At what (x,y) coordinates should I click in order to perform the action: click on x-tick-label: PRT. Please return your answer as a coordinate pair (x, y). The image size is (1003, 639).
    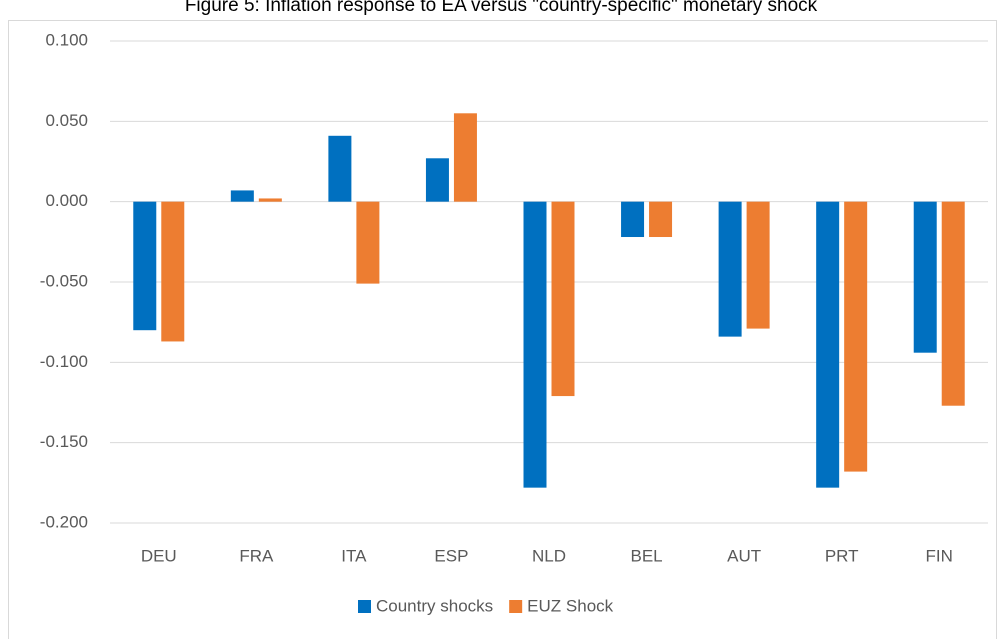
    Looking at the image, I should click on (842, 555).